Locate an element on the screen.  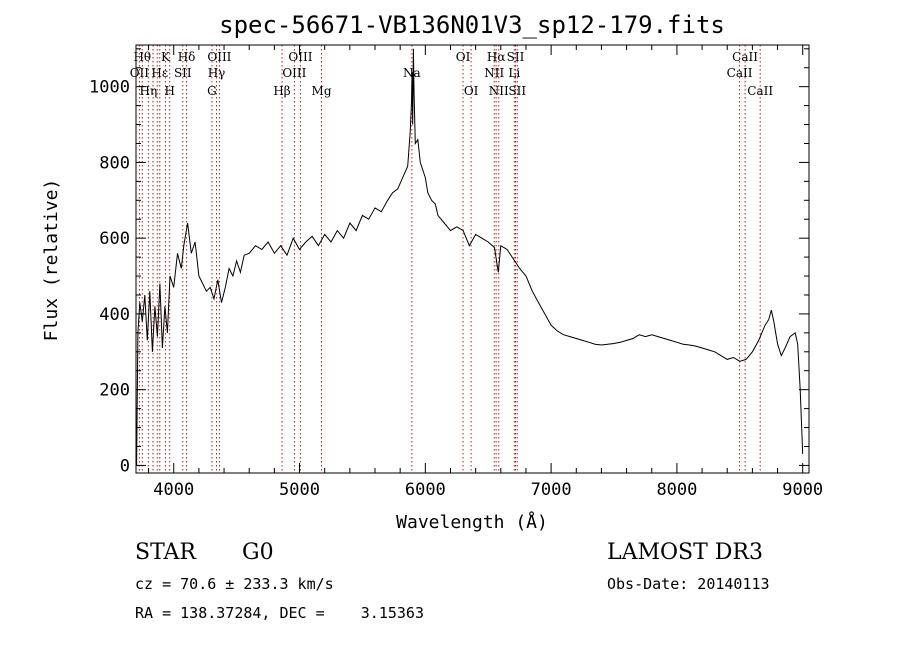
line-marker-label: Hη is located at coordinates (148, 91).